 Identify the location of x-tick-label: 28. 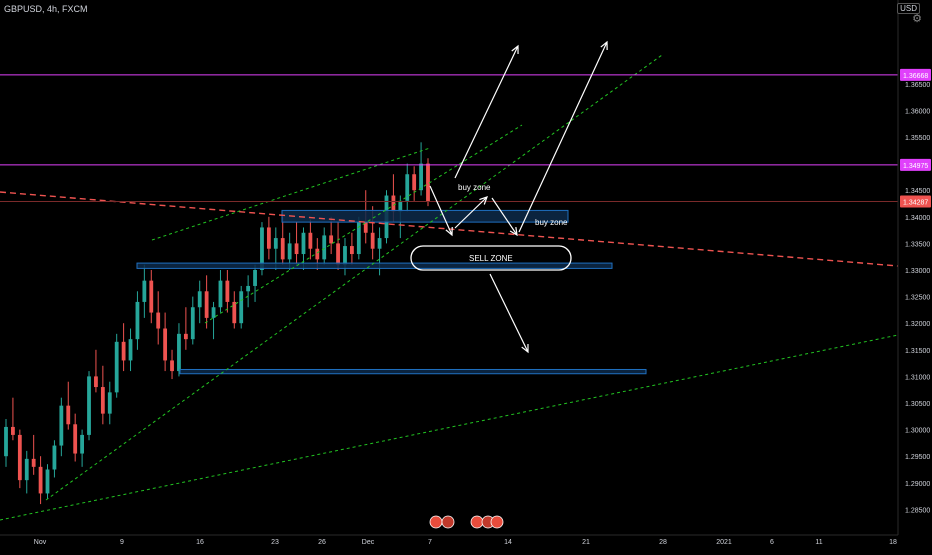
(663, 542).